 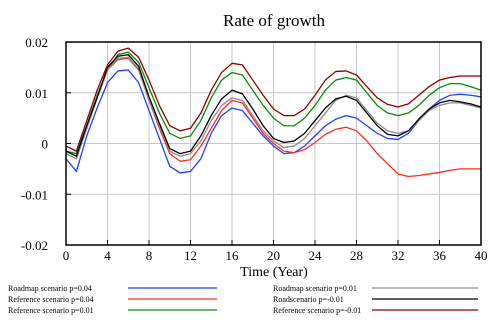 I want to click on y-tick-label: -0.01, so click(x=34, y=194).